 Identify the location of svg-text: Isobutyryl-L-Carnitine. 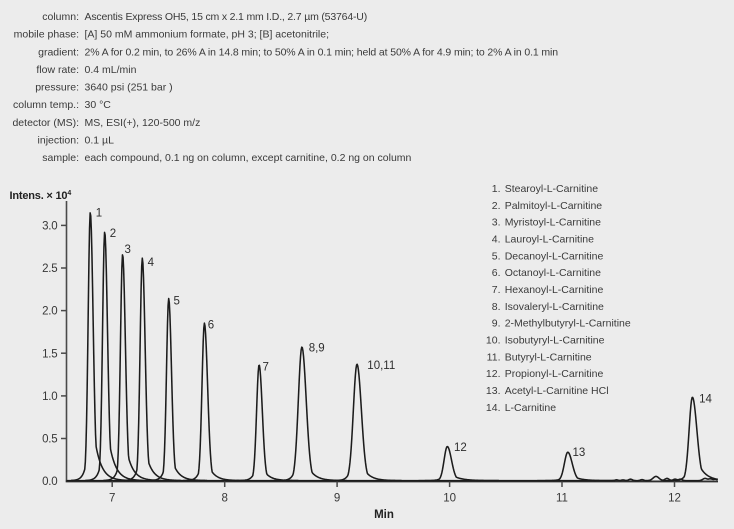
(555, 341).